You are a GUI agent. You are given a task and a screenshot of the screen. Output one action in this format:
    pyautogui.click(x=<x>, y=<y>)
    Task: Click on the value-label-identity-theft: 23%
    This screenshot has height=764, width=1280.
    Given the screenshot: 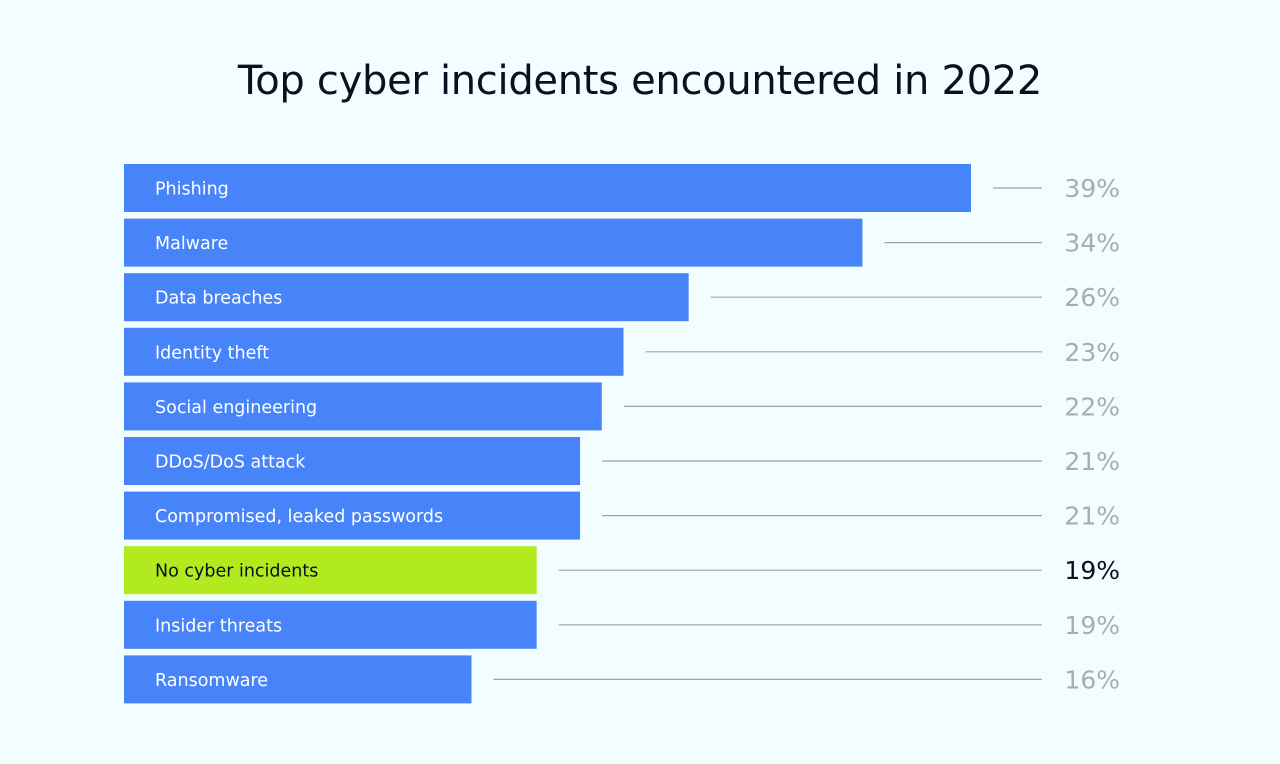 What is the action you would take?
    pyautogui.click(x=1092, y=352)
    